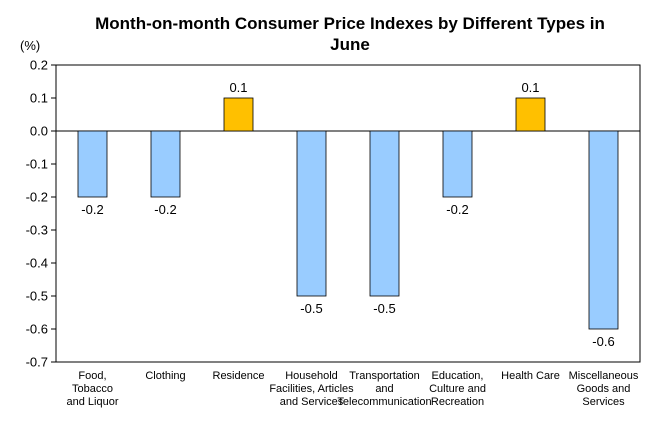 This screenshot has width=660, height=440. What do you see at coordinates (604, 376) in the screenshot?
I see `x-tick-label: Miscellaneous` at bounding box center [604, 376].